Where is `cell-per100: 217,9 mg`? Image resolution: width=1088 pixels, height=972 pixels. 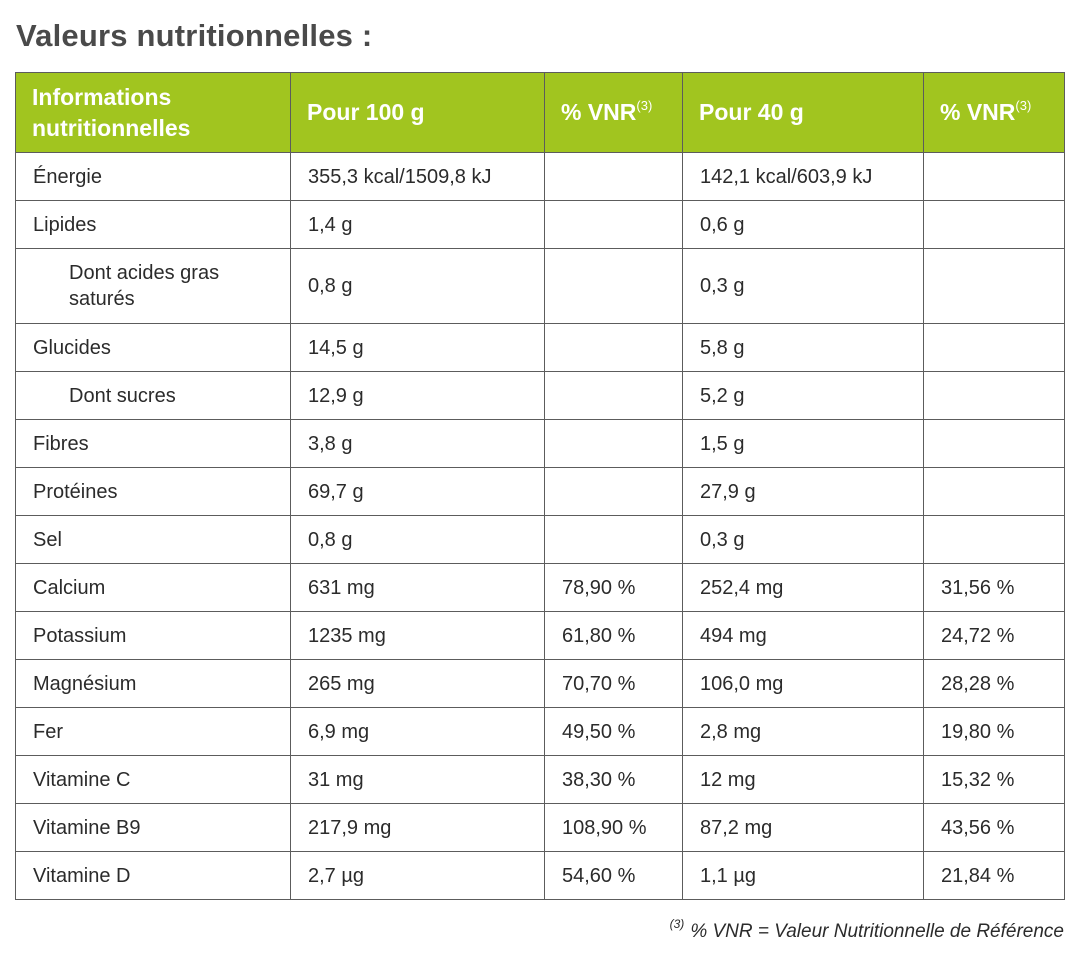 cell-per100: 217,9 mg is located at coordinates (417, 827).